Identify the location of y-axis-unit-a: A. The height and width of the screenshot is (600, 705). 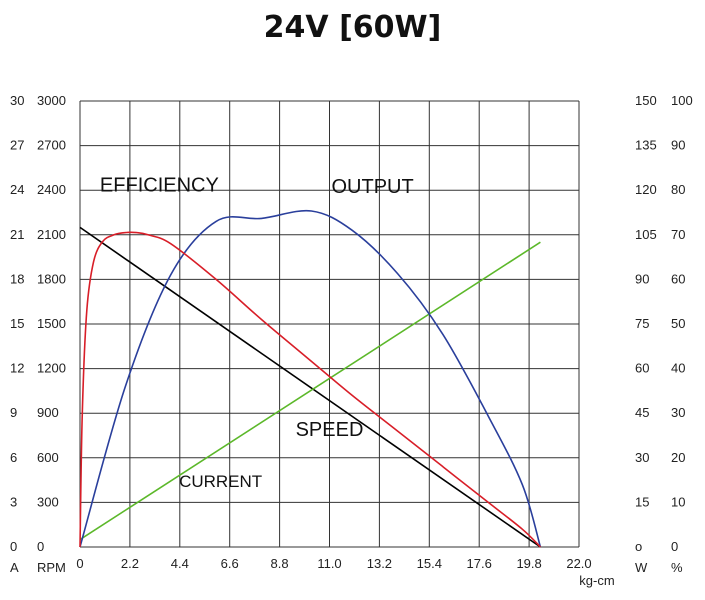
(14, 567).